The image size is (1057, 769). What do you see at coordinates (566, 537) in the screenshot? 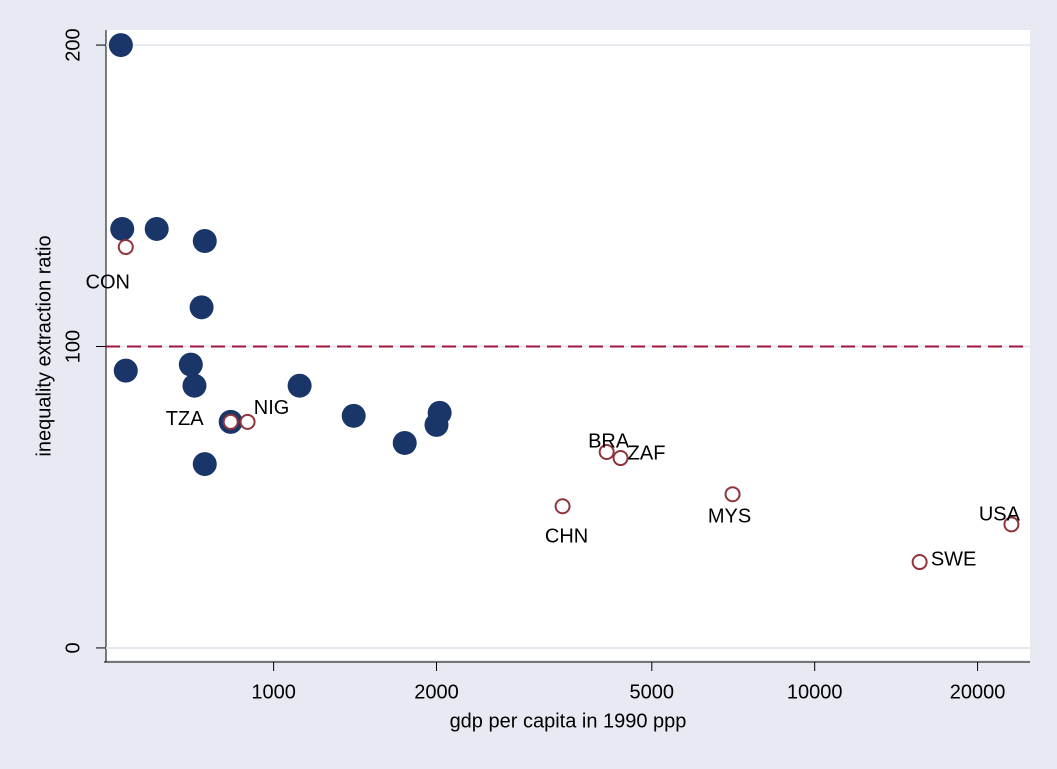
I see `point-label: CHN` at bounding box center [566, 537].